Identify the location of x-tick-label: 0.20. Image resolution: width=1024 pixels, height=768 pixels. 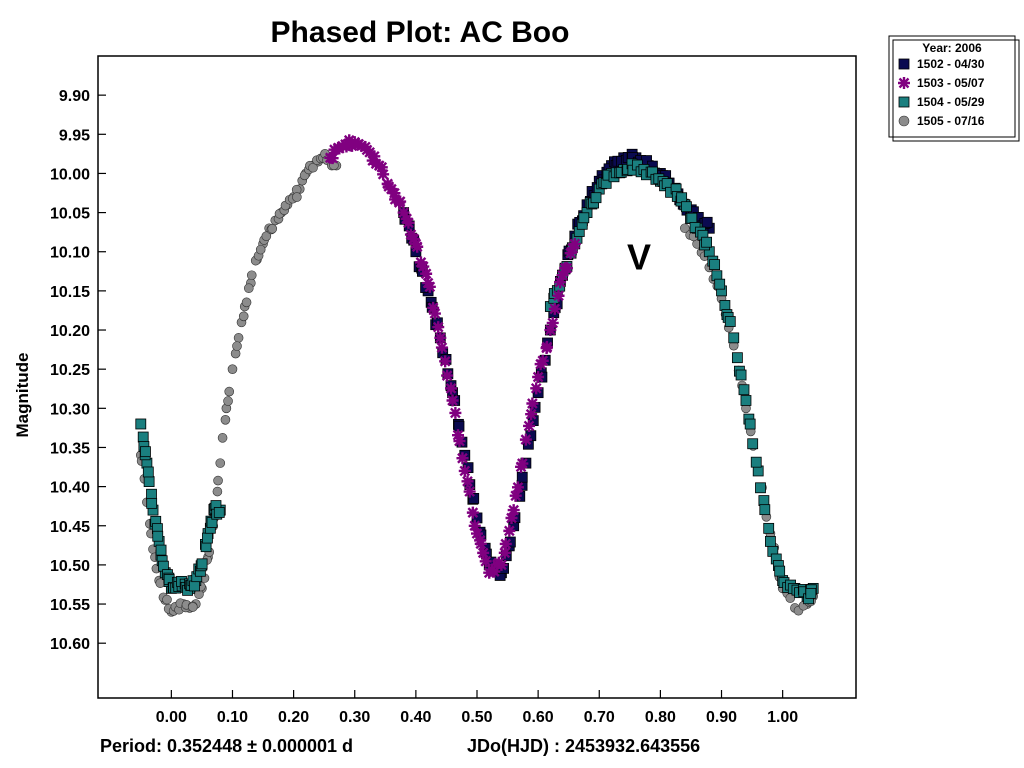
(293, 717).